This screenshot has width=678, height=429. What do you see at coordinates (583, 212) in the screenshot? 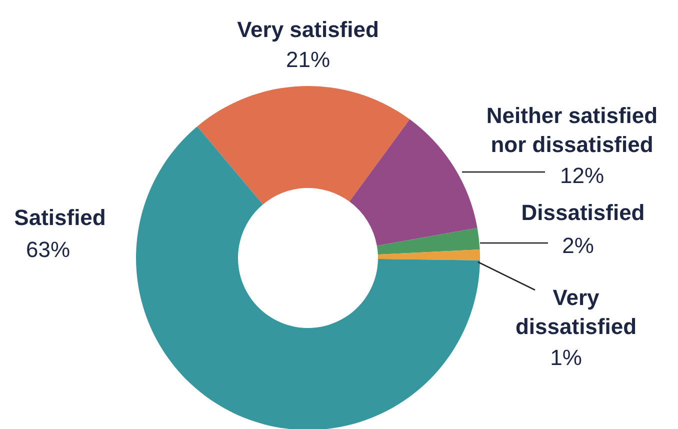
I see `slice-label: Dissatisfied` at bounding box center [583, 212].